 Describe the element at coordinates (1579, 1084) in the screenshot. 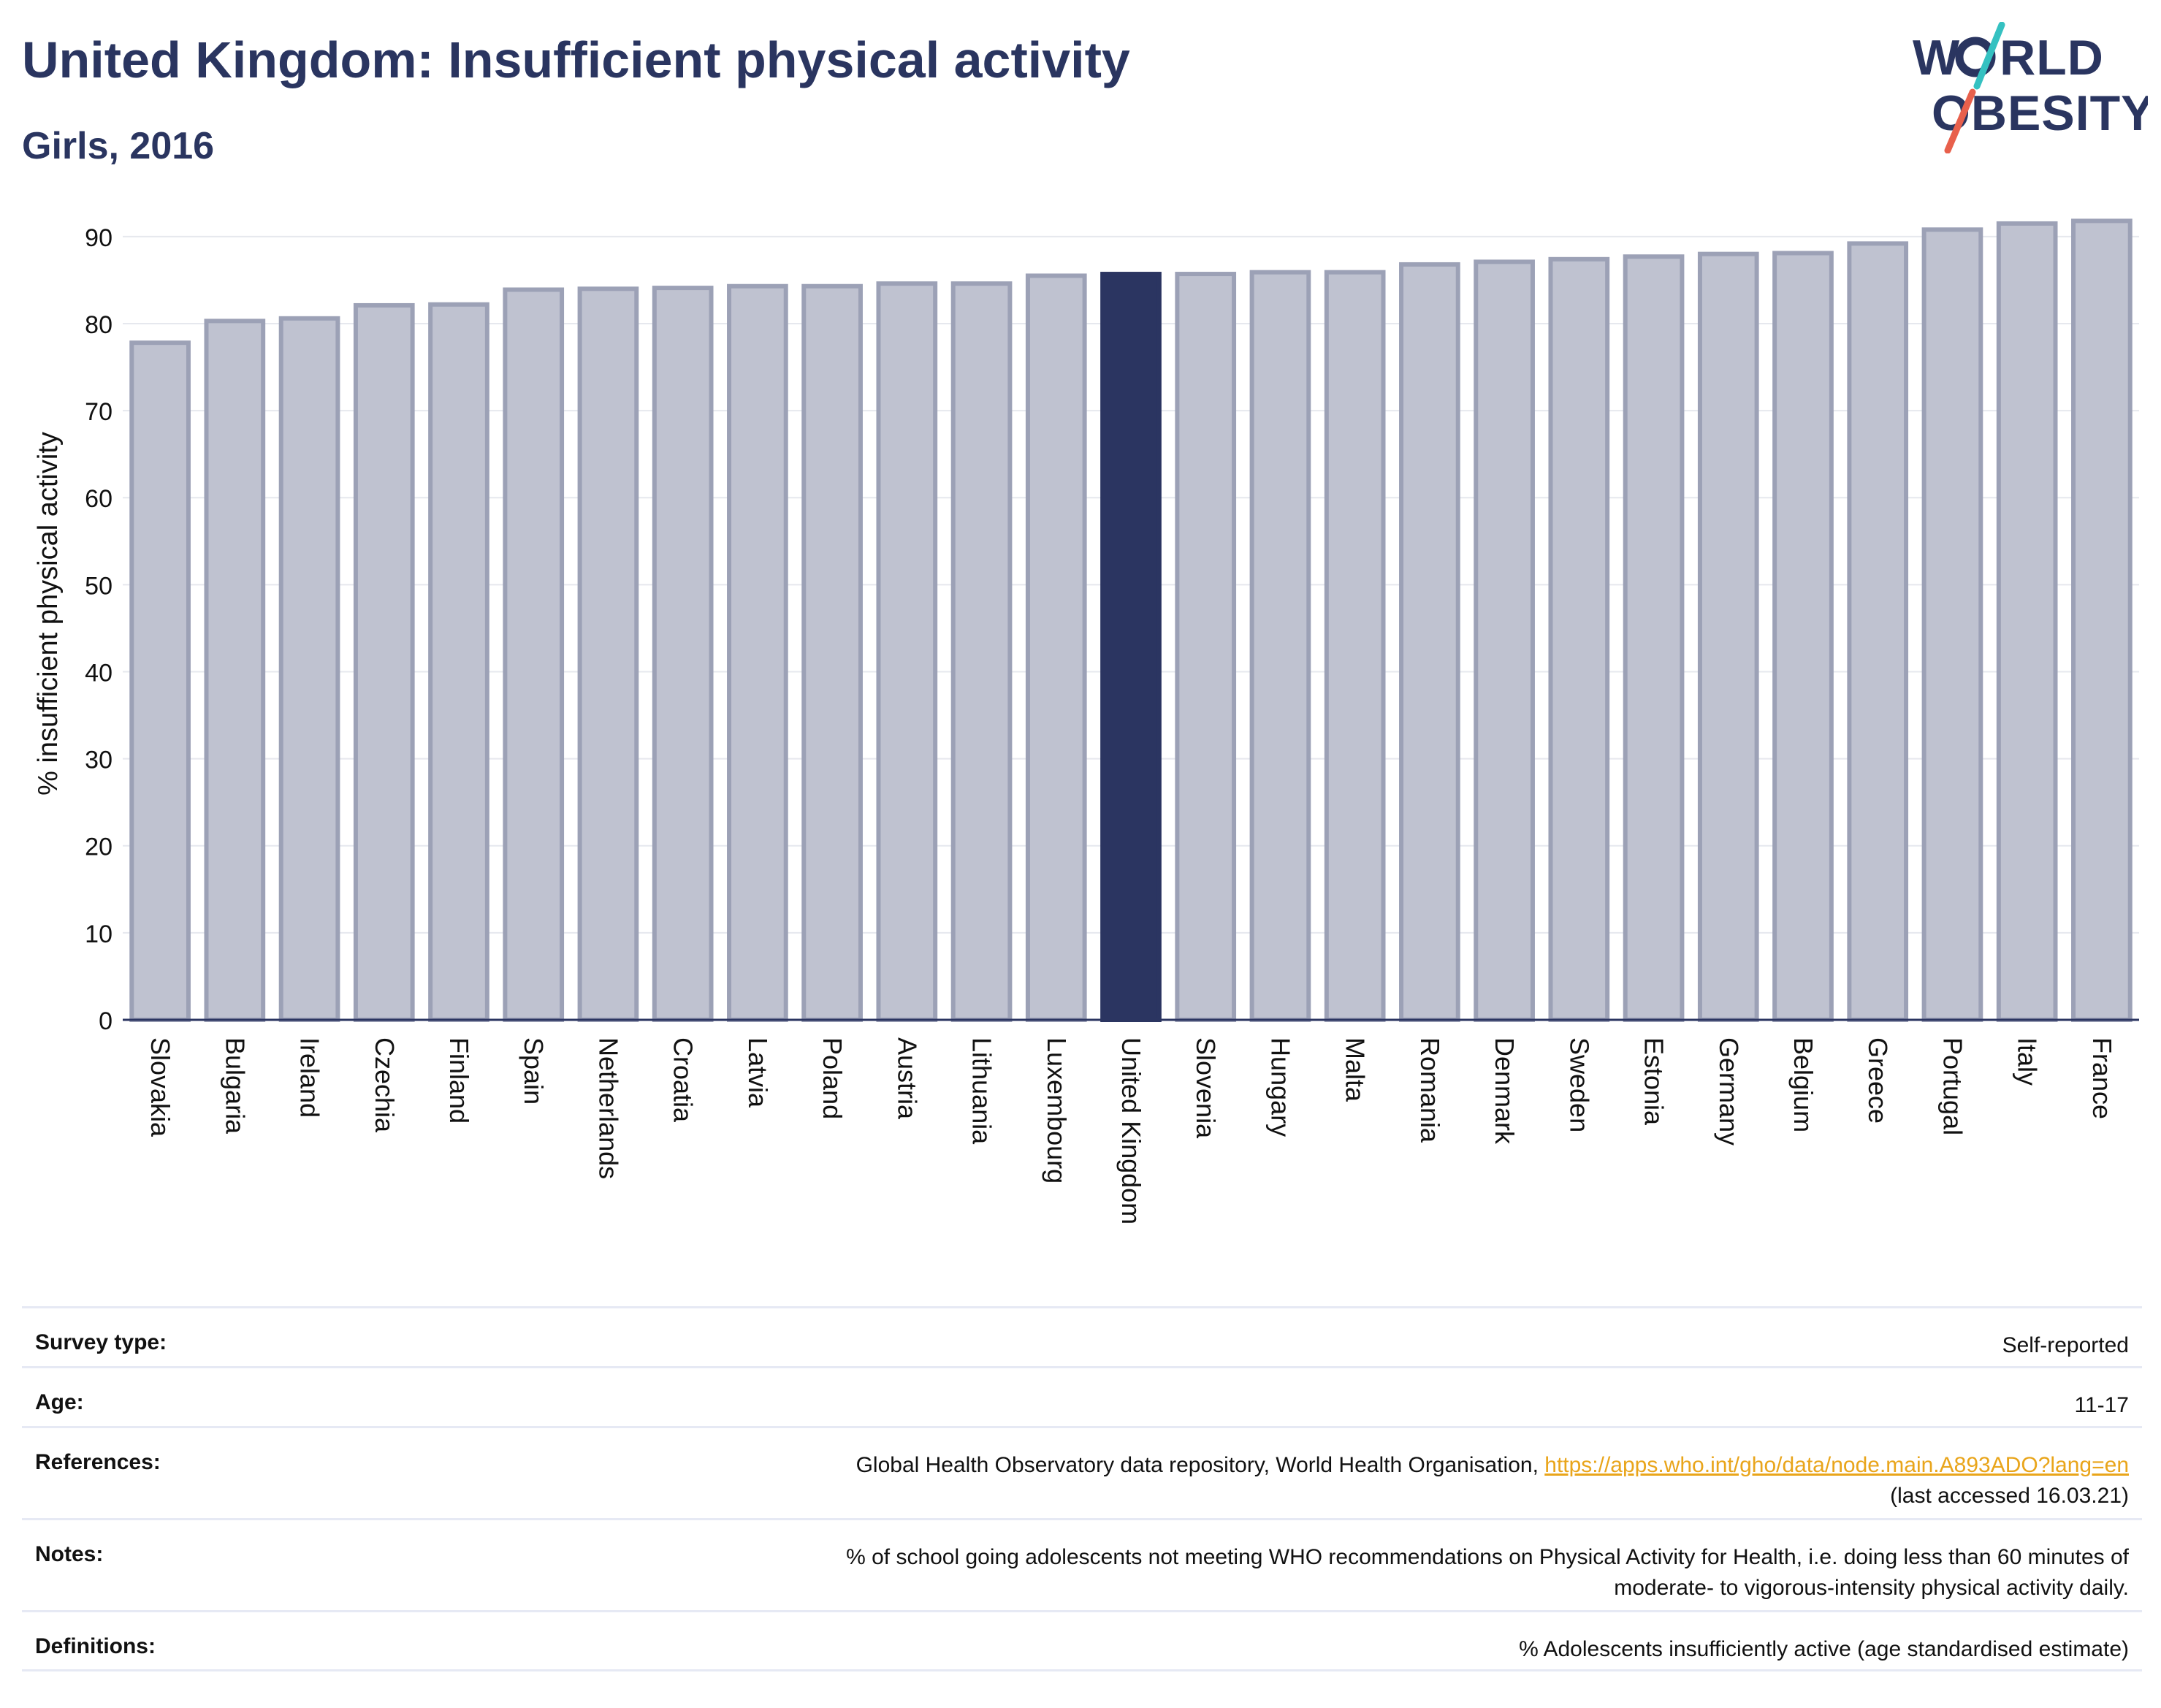

I see `x-tick-label: Sweden` at that location.